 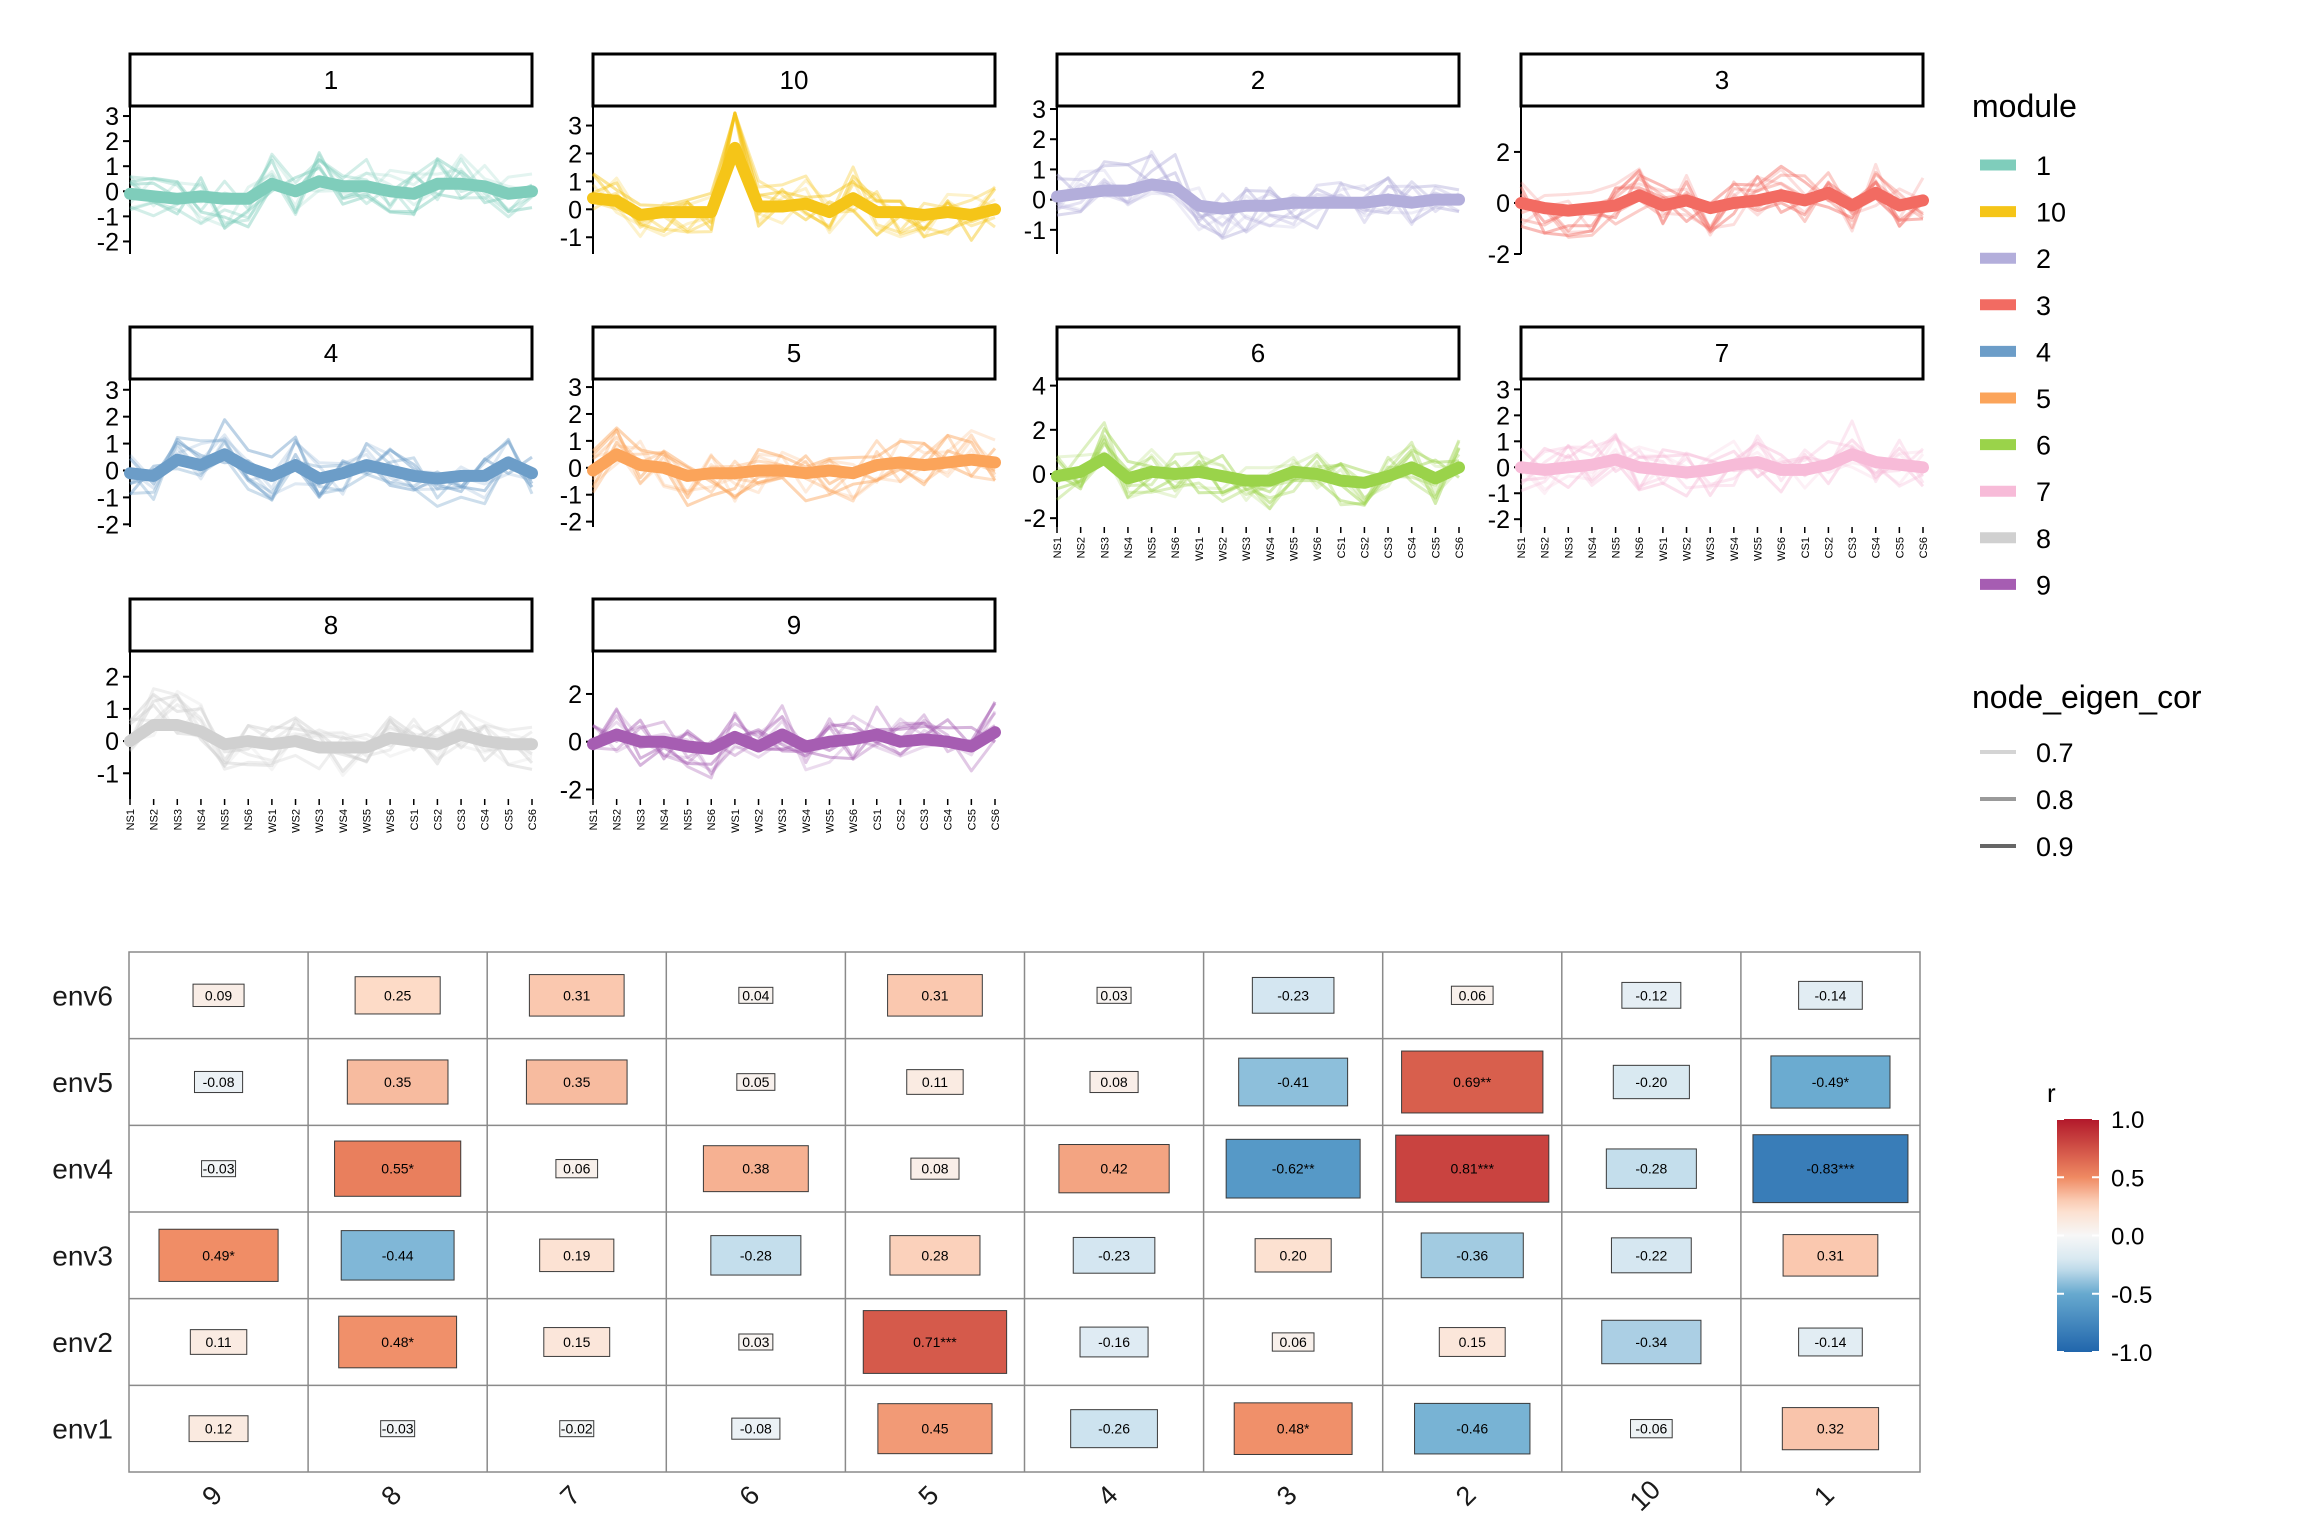 What do you see at coordinates (219, 1169) in the screenshot?
I see `heatmap-cell-label-env4-9: -0.03` at bounding box center [219, 1169].